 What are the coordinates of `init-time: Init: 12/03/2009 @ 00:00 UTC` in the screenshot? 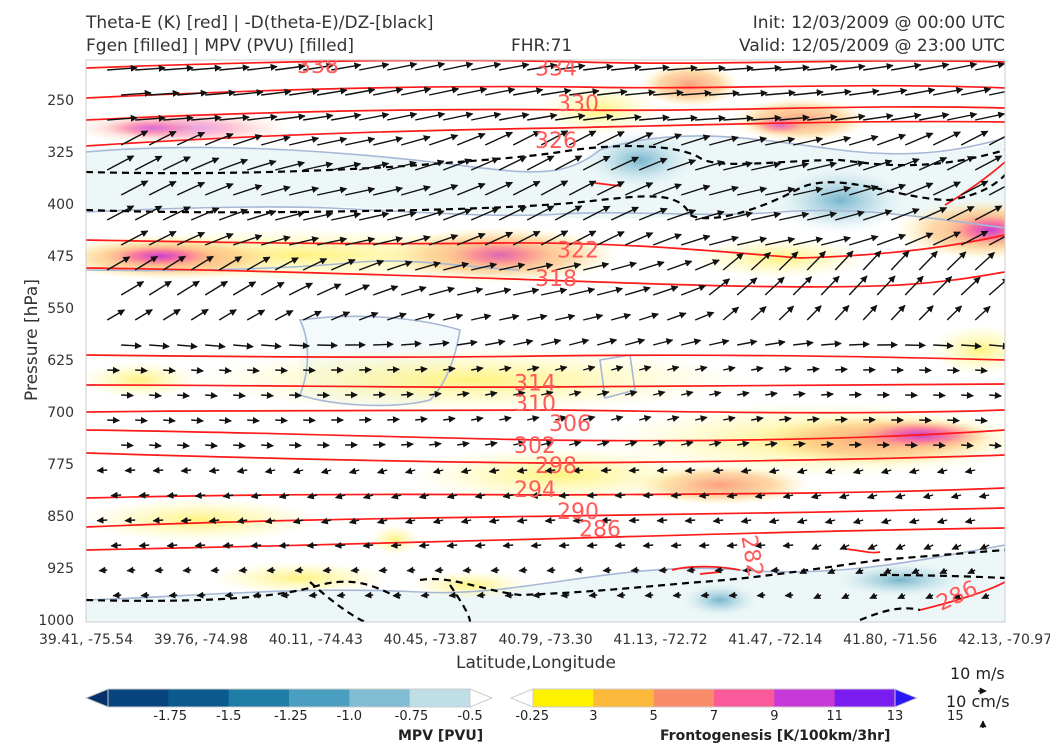 It's located at (878, 23).